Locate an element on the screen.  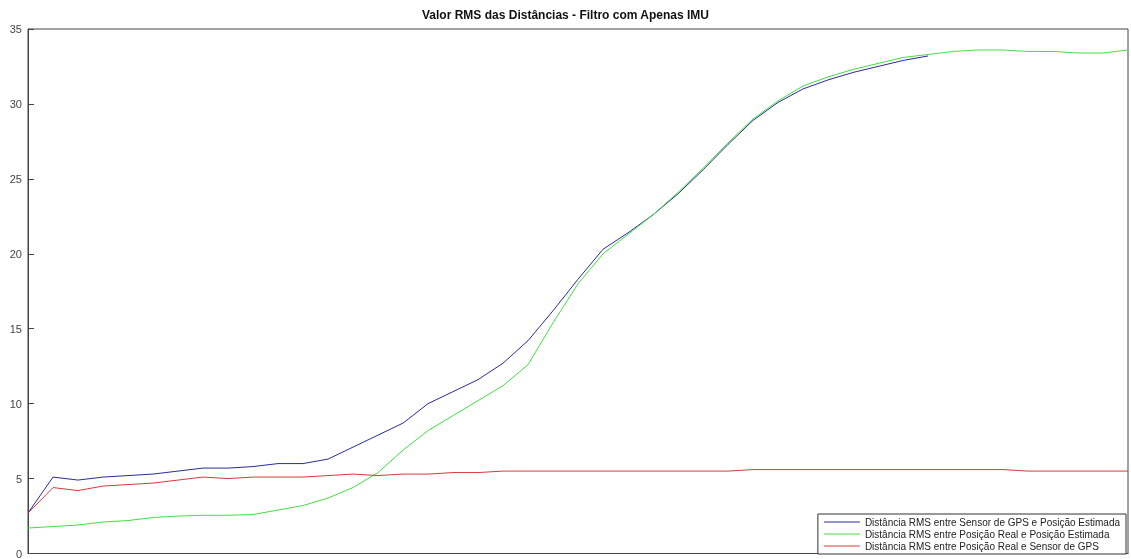
y-tick-label: 30 is located at coordinates (15, 103).